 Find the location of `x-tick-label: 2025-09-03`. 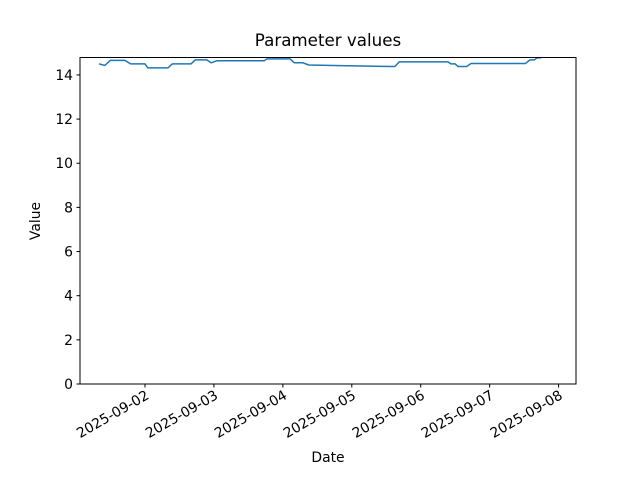

x-tick-label: 2025-09-03 is located at coordinates (182, 415).